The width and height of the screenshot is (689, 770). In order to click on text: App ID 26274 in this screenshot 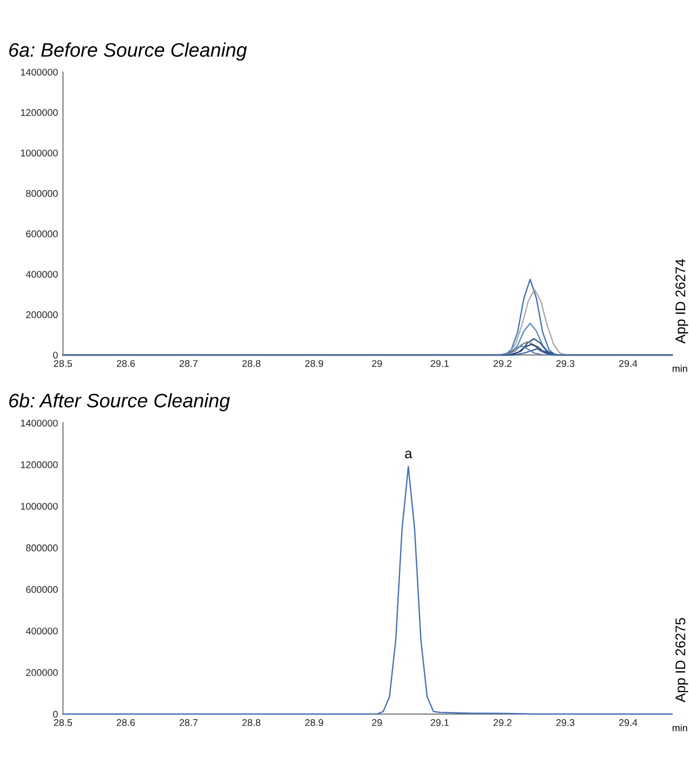, I will do `click(681, 301)`.